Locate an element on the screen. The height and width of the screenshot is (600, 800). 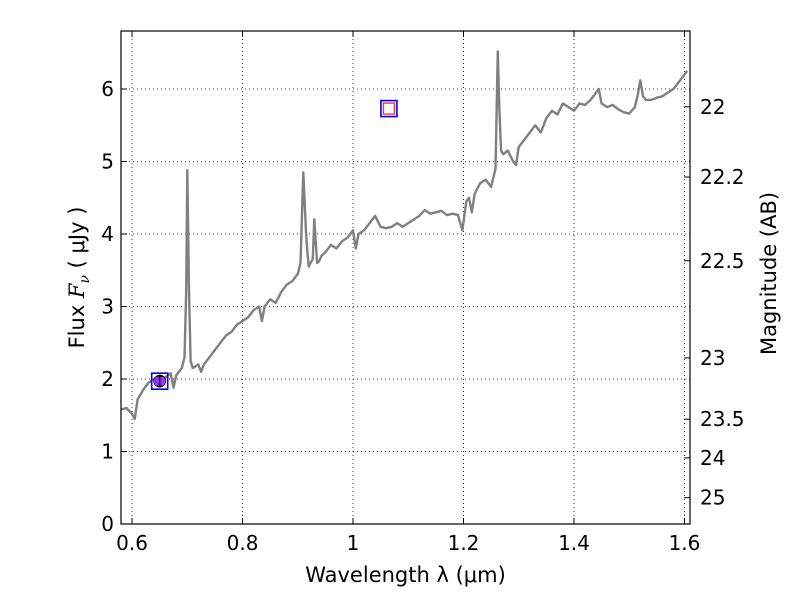
y-tick-label: 5 is located at coordinates (107, 162).